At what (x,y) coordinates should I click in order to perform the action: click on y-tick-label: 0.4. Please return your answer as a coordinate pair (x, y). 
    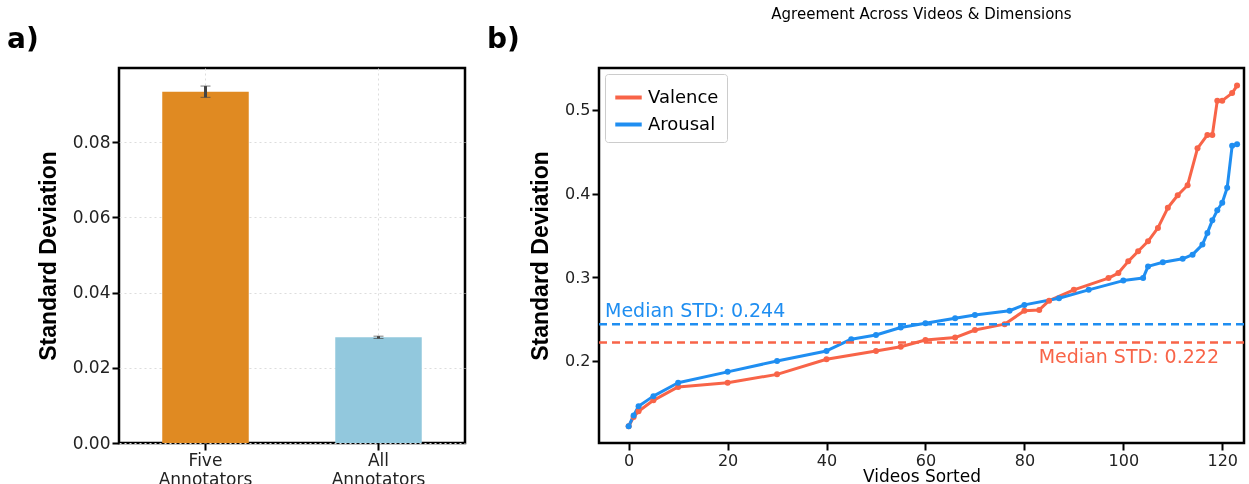
    Looking at the image, I should click on (578, 194).